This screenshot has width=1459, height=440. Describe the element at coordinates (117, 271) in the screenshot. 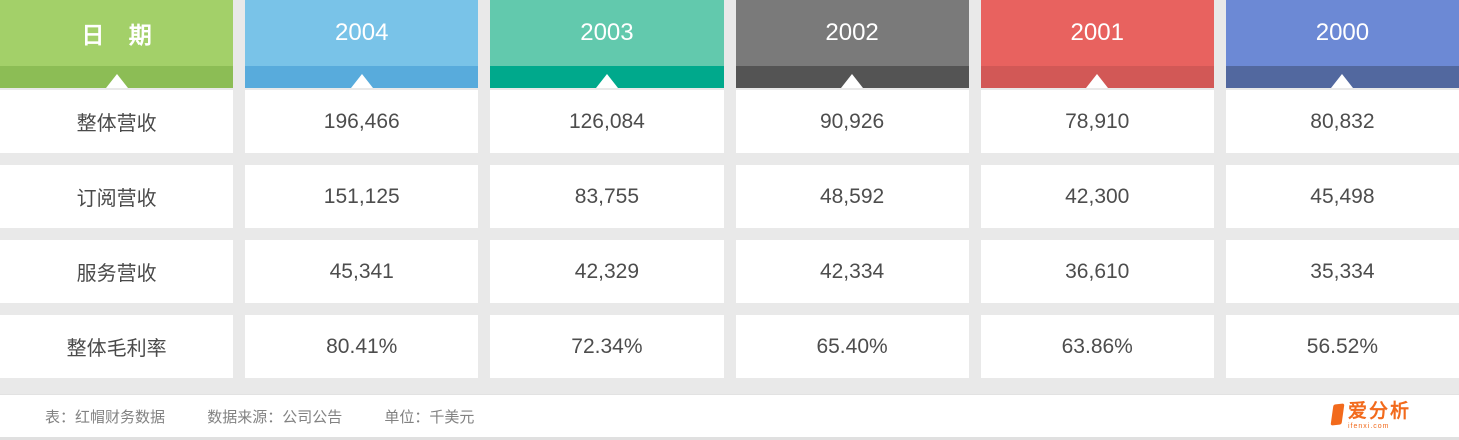

I see `row-label-service-revenue: 服务营收` at that location.